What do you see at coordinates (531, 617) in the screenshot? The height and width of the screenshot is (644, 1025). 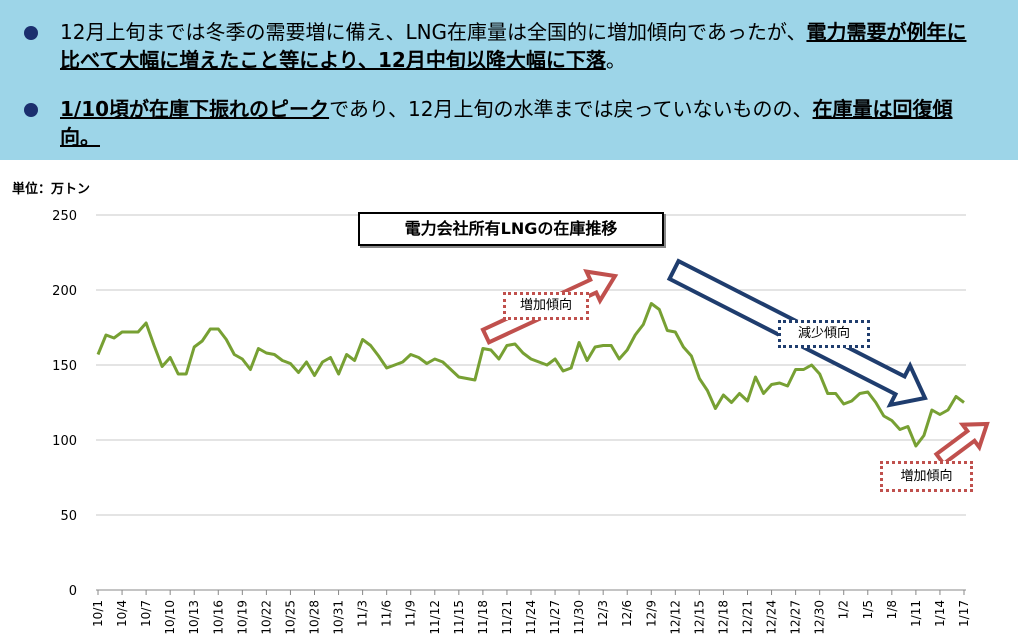 I see `x-tick-label: 11/24` at bounding box center [531, 617].